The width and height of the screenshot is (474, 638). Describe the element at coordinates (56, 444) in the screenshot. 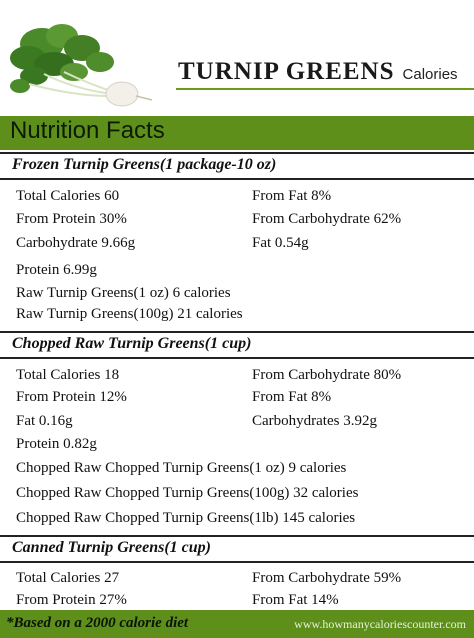

I see `fact-left: Protein 0.82g` at that location.